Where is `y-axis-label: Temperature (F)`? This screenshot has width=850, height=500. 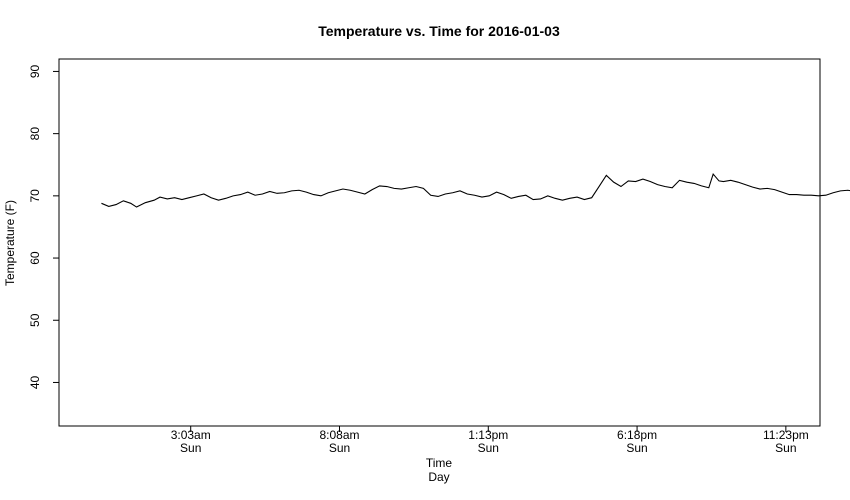 y-axis-label: Temperature (F) is located at coordinates (10, 243).